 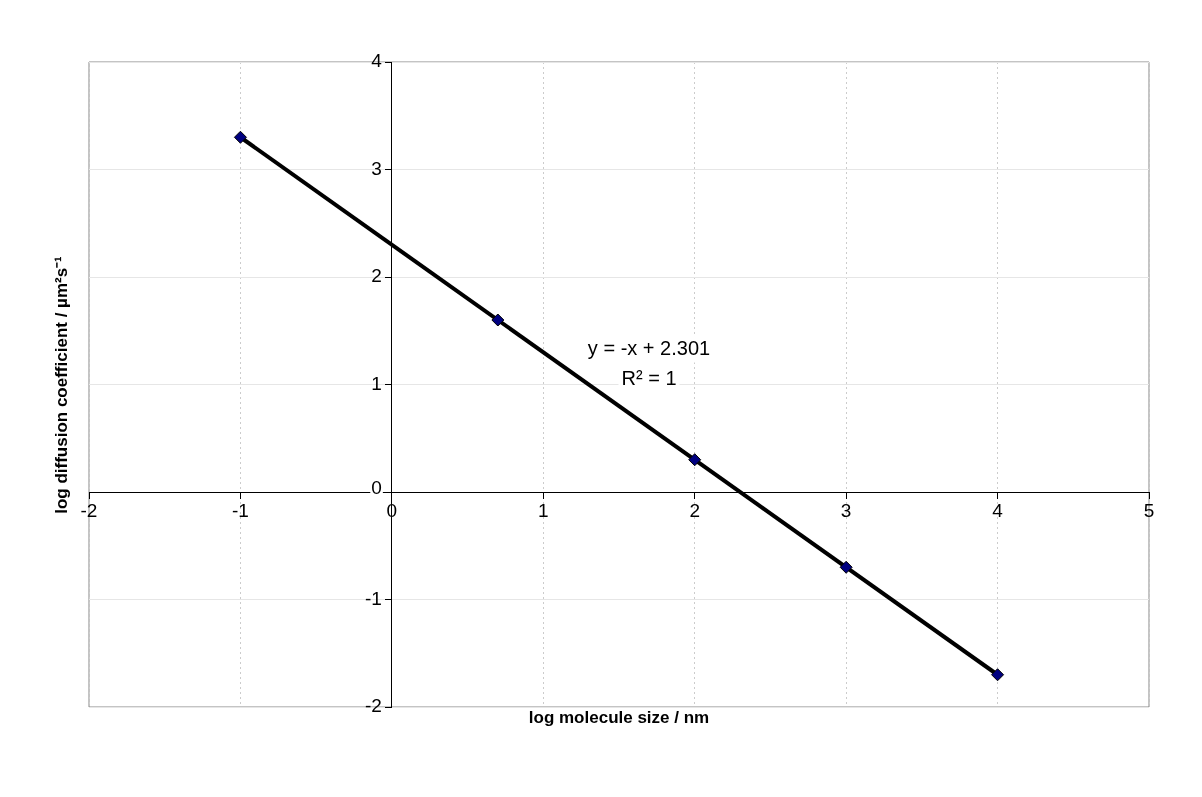 What do you see at coordinates (377, 61) in the screenshot?
I see `y-tick-label: 4` at bounding box center [377, 61].